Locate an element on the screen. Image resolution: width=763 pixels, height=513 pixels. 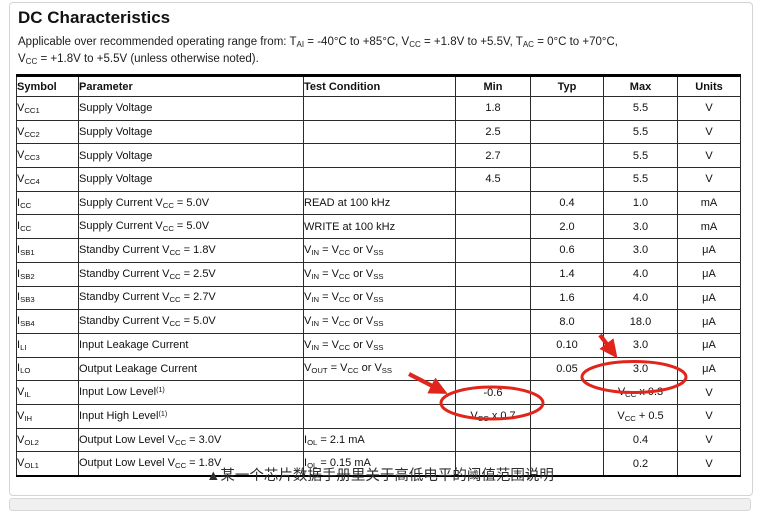
table-cell: mA is located at coordinates (709, 203).